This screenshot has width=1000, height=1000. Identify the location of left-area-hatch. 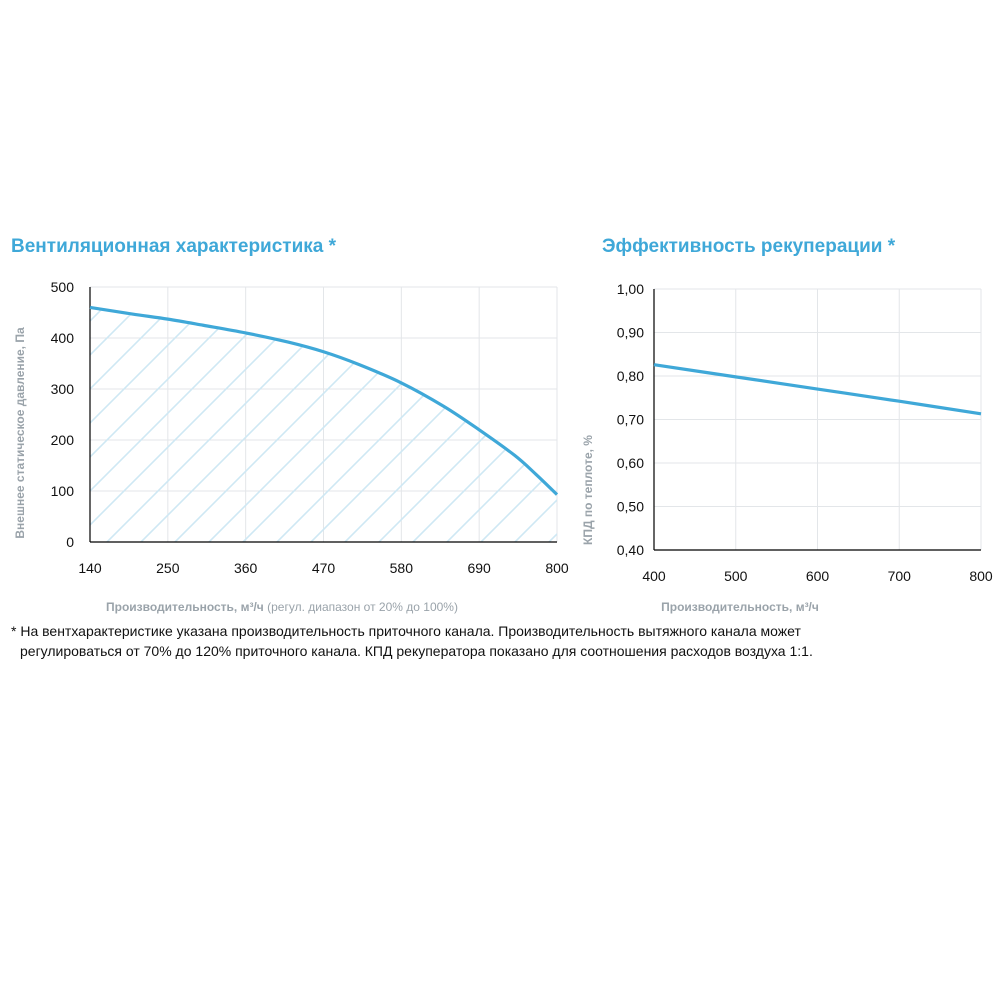
(323, 424).